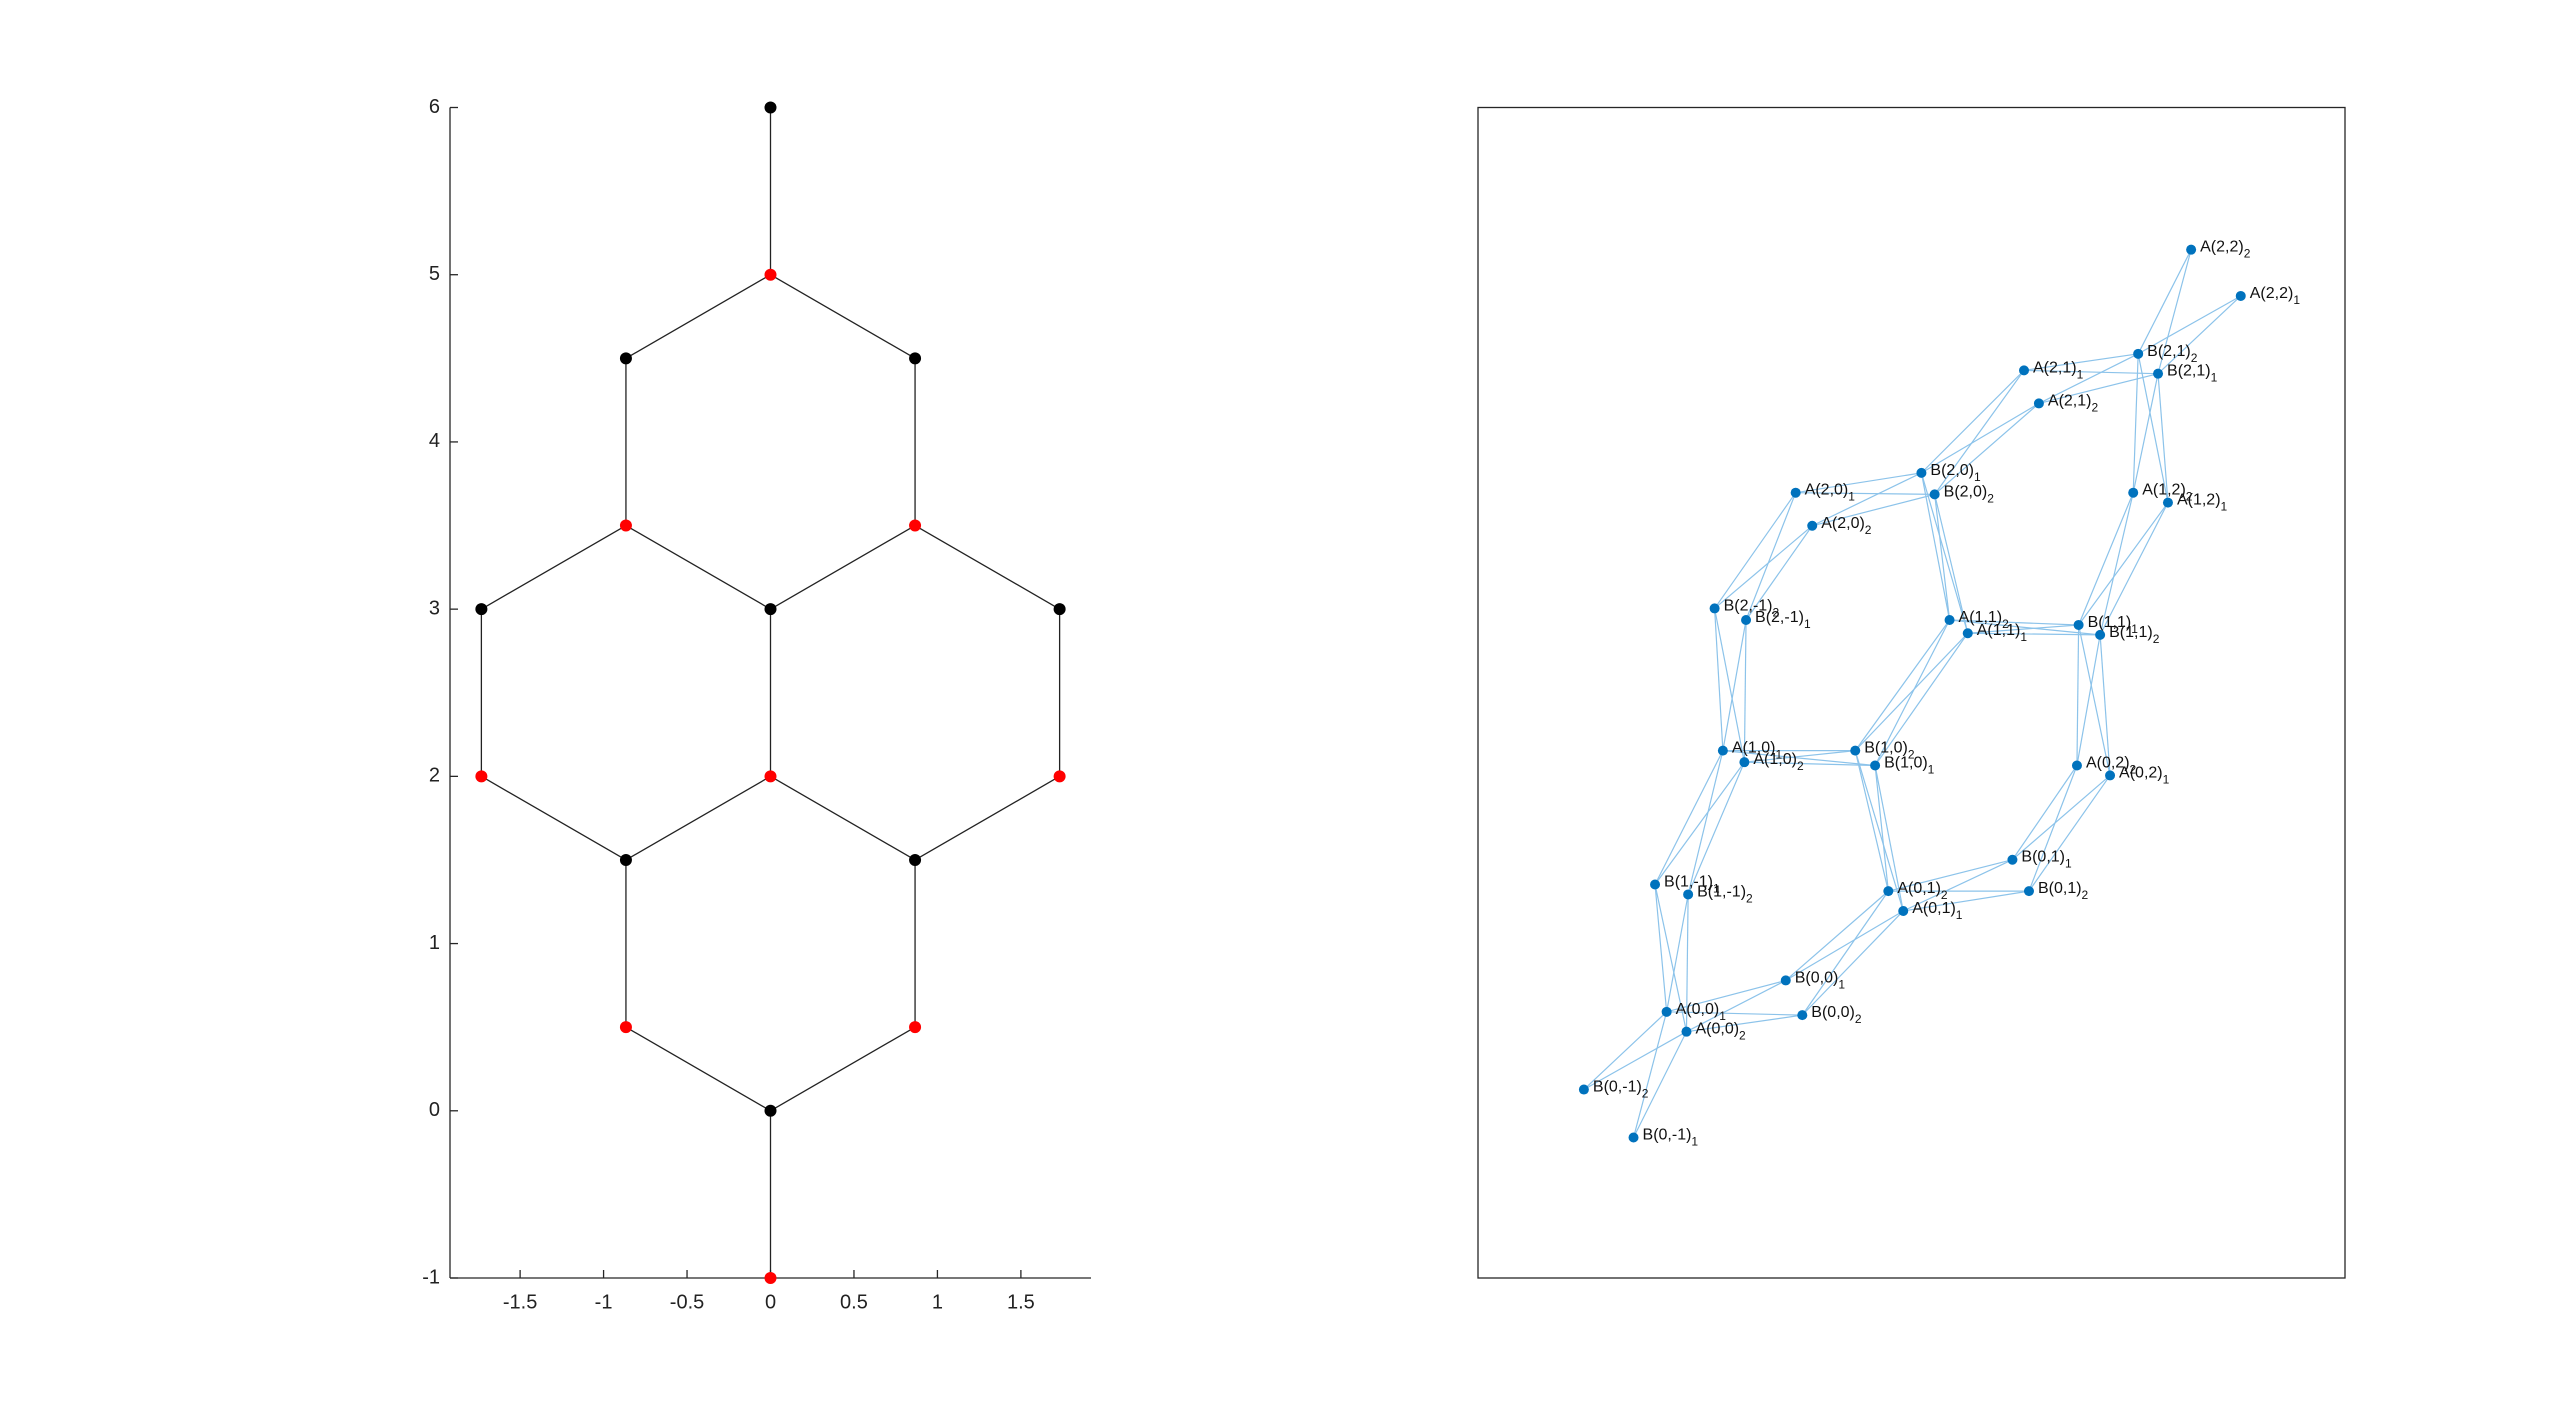 The height and width of the screenshot is (1420, 2560). I want to click on y-tick-label: 5, so click(434, 274).